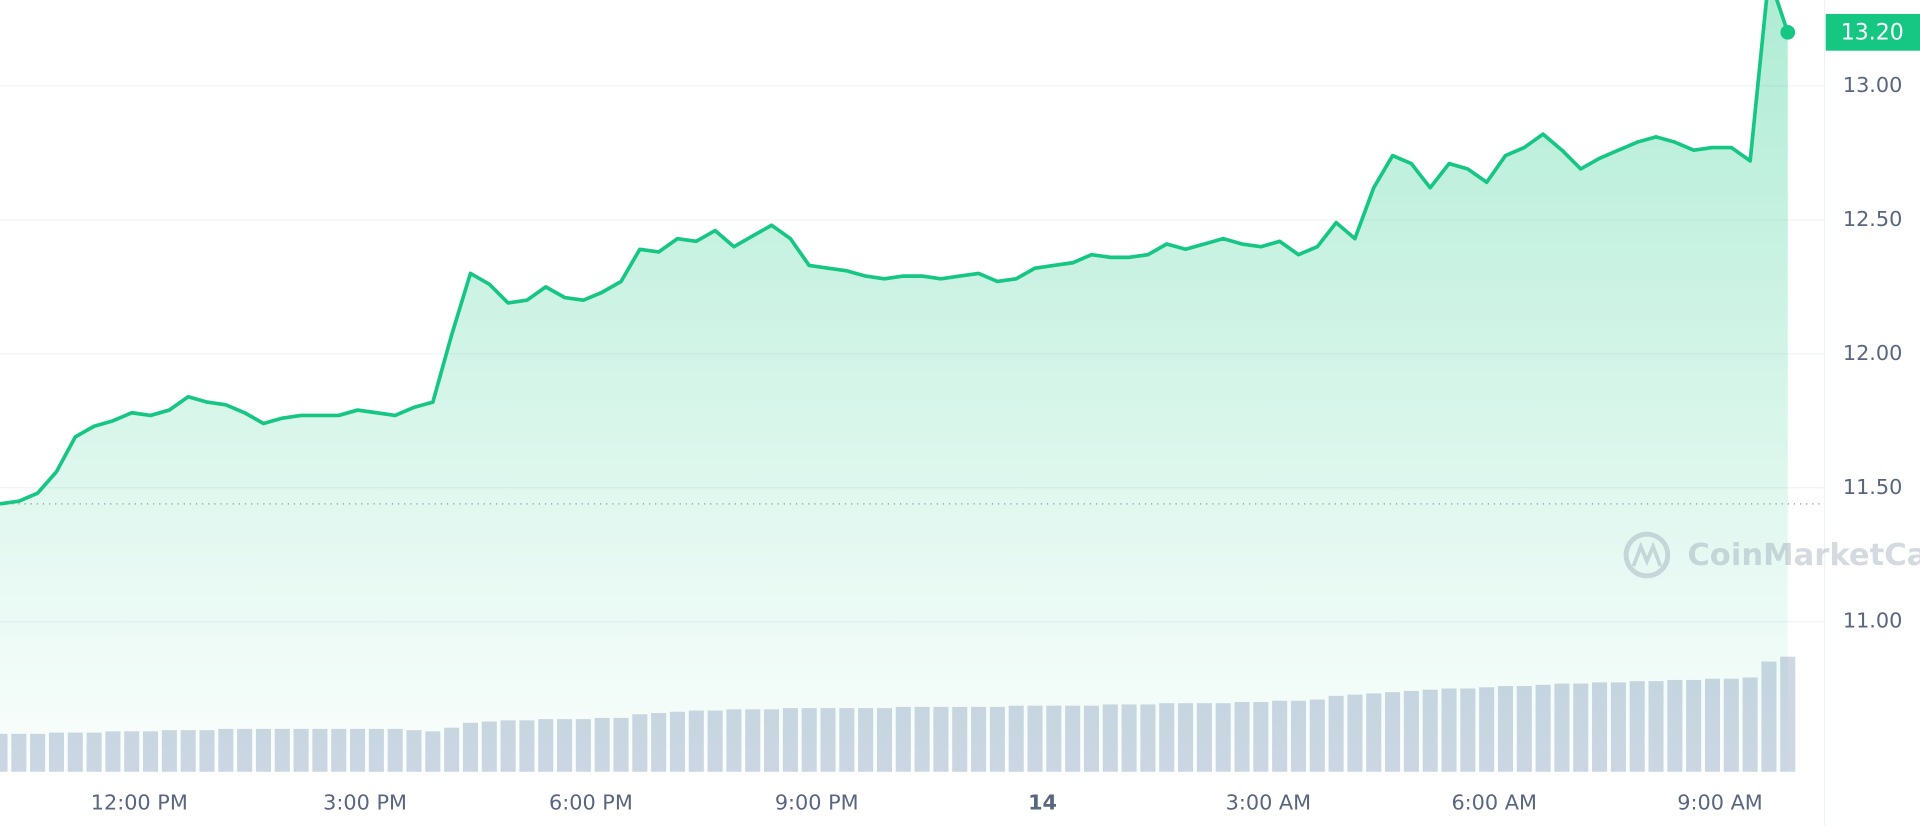 This screenshot has width=1920, height=826. Describe the element at coordinates (1873, 85) in the screenshot. I see `y-tick-label: 13.00` at that location.